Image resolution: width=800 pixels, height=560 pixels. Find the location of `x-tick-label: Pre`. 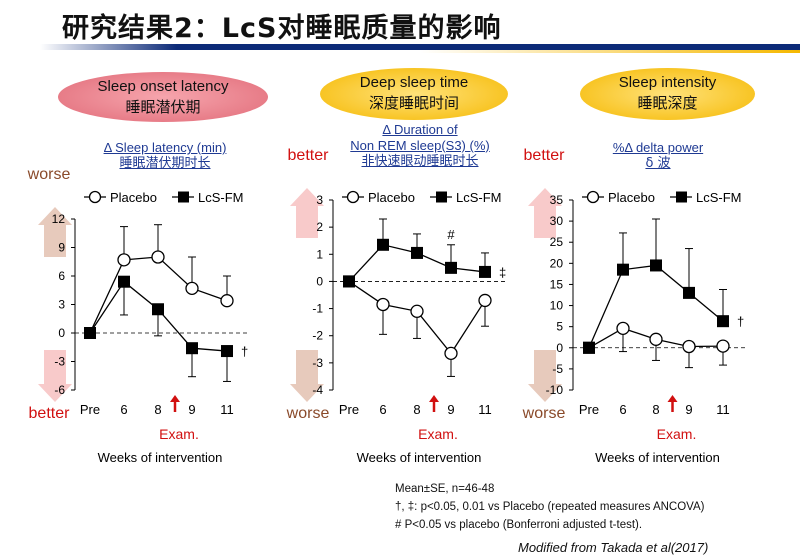

x-tick-label: Pre is located at coordinates (349, 409).